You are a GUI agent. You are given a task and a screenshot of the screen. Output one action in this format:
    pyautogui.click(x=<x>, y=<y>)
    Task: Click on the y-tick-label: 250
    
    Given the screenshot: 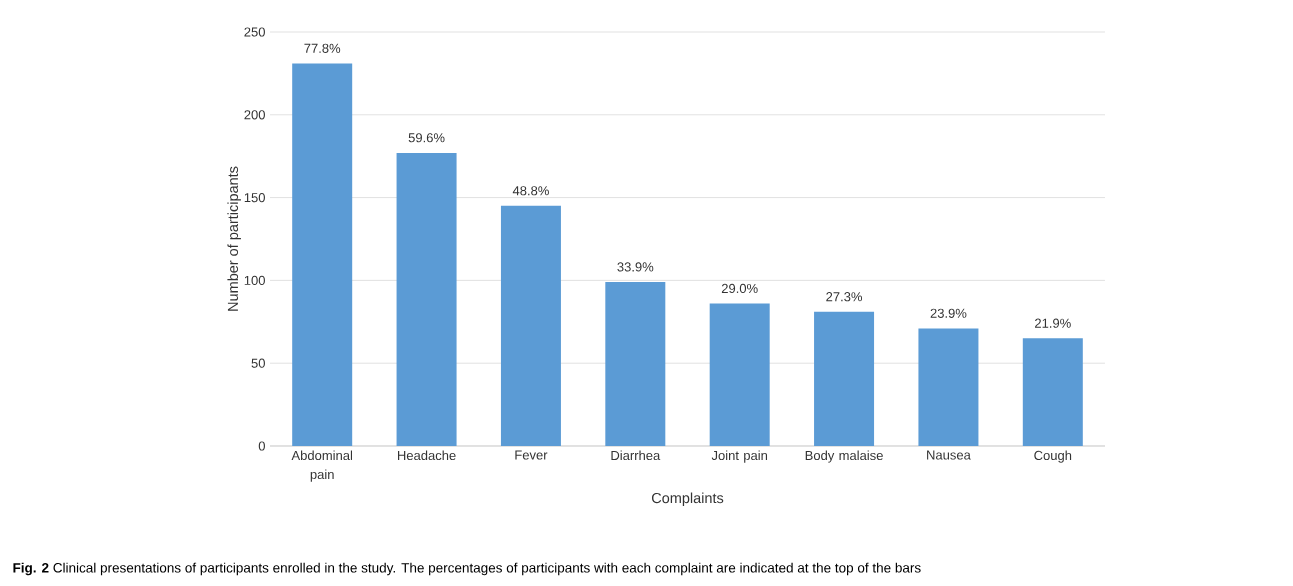 What is the action you would take?
    pyautogui.click(x=254, y=32)
    